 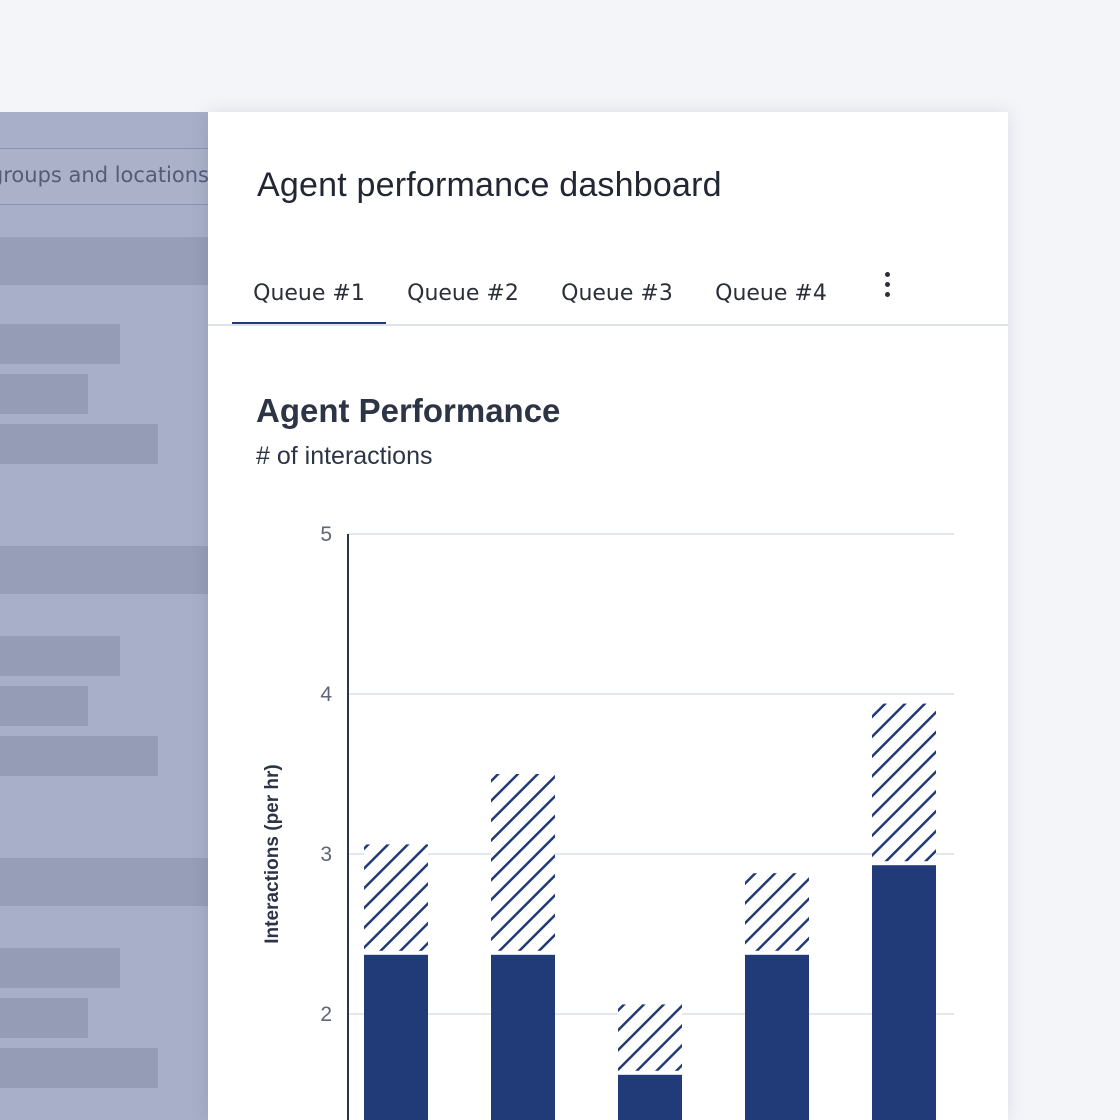 What do you see at coordinates (272, 853) in the screenshot?
I see `y-axis-label: Interactions (per hr)` at bounding box center [272, 853].